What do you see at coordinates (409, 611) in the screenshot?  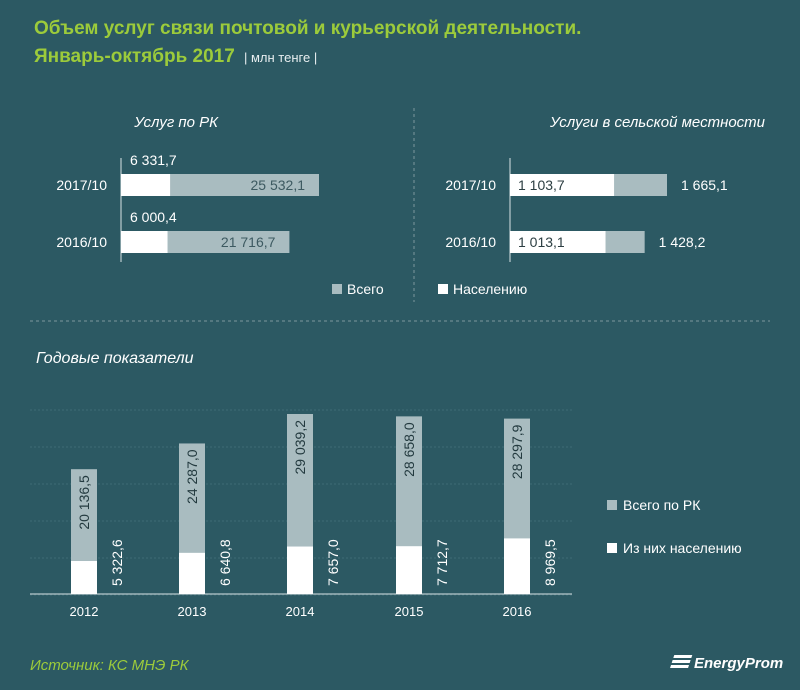 I see `year-label-2015: 2015` at bounding box center [409, 611].